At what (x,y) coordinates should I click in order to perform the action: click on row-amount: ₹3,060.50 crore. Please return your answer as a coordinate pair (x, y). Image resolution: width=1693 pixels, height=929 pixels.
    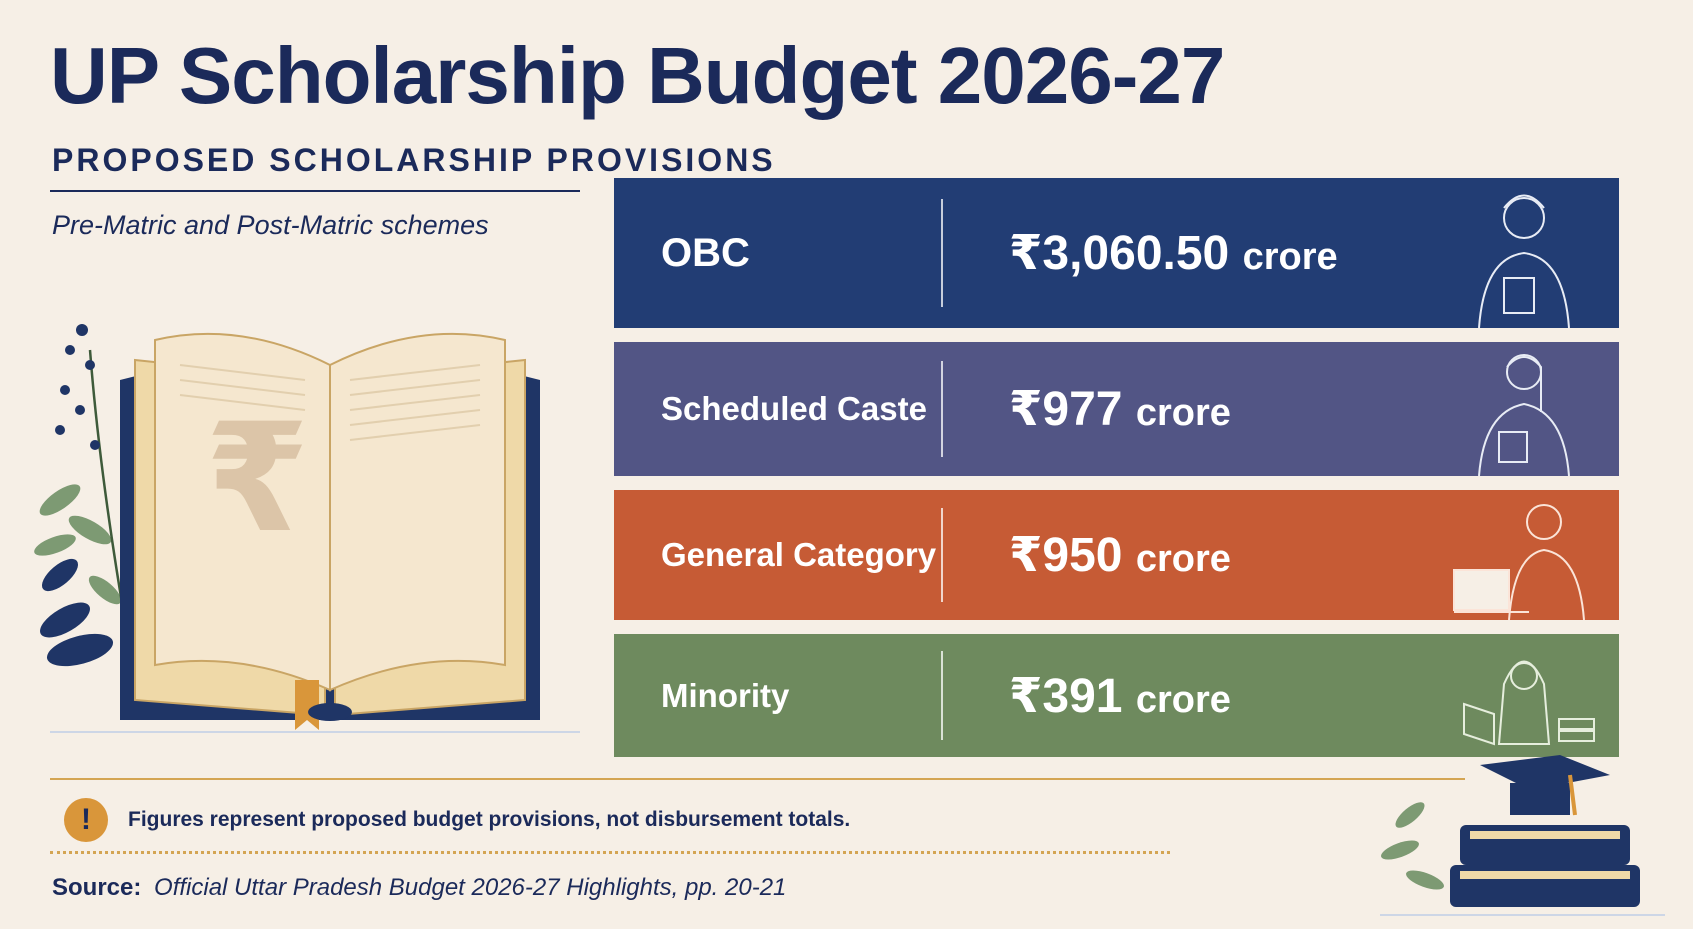
    Looking at the image, I should click on (1140, 253).